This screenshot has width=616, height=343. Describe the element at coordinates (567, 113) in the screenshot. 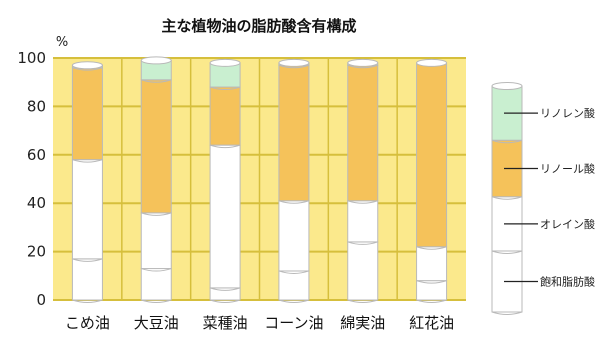

I see `legend-label: リノレン酸` at that location.